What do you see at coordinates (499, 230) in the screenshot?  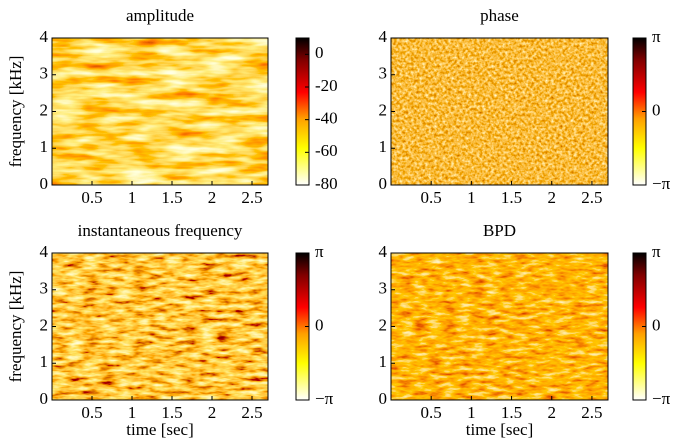 I see `panel-title: BPD` at bounding box center [499, 230].